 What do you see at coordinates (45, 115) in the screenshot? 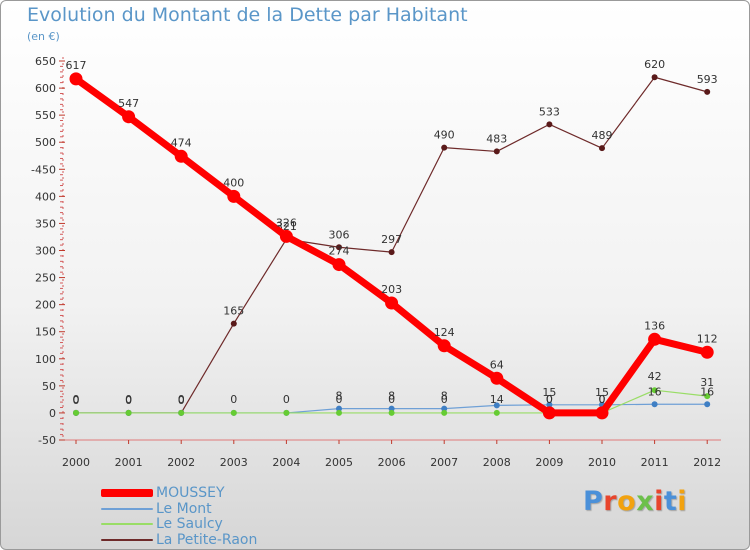
I see `y-tick-label: 550` at bounding box center [45, 115].